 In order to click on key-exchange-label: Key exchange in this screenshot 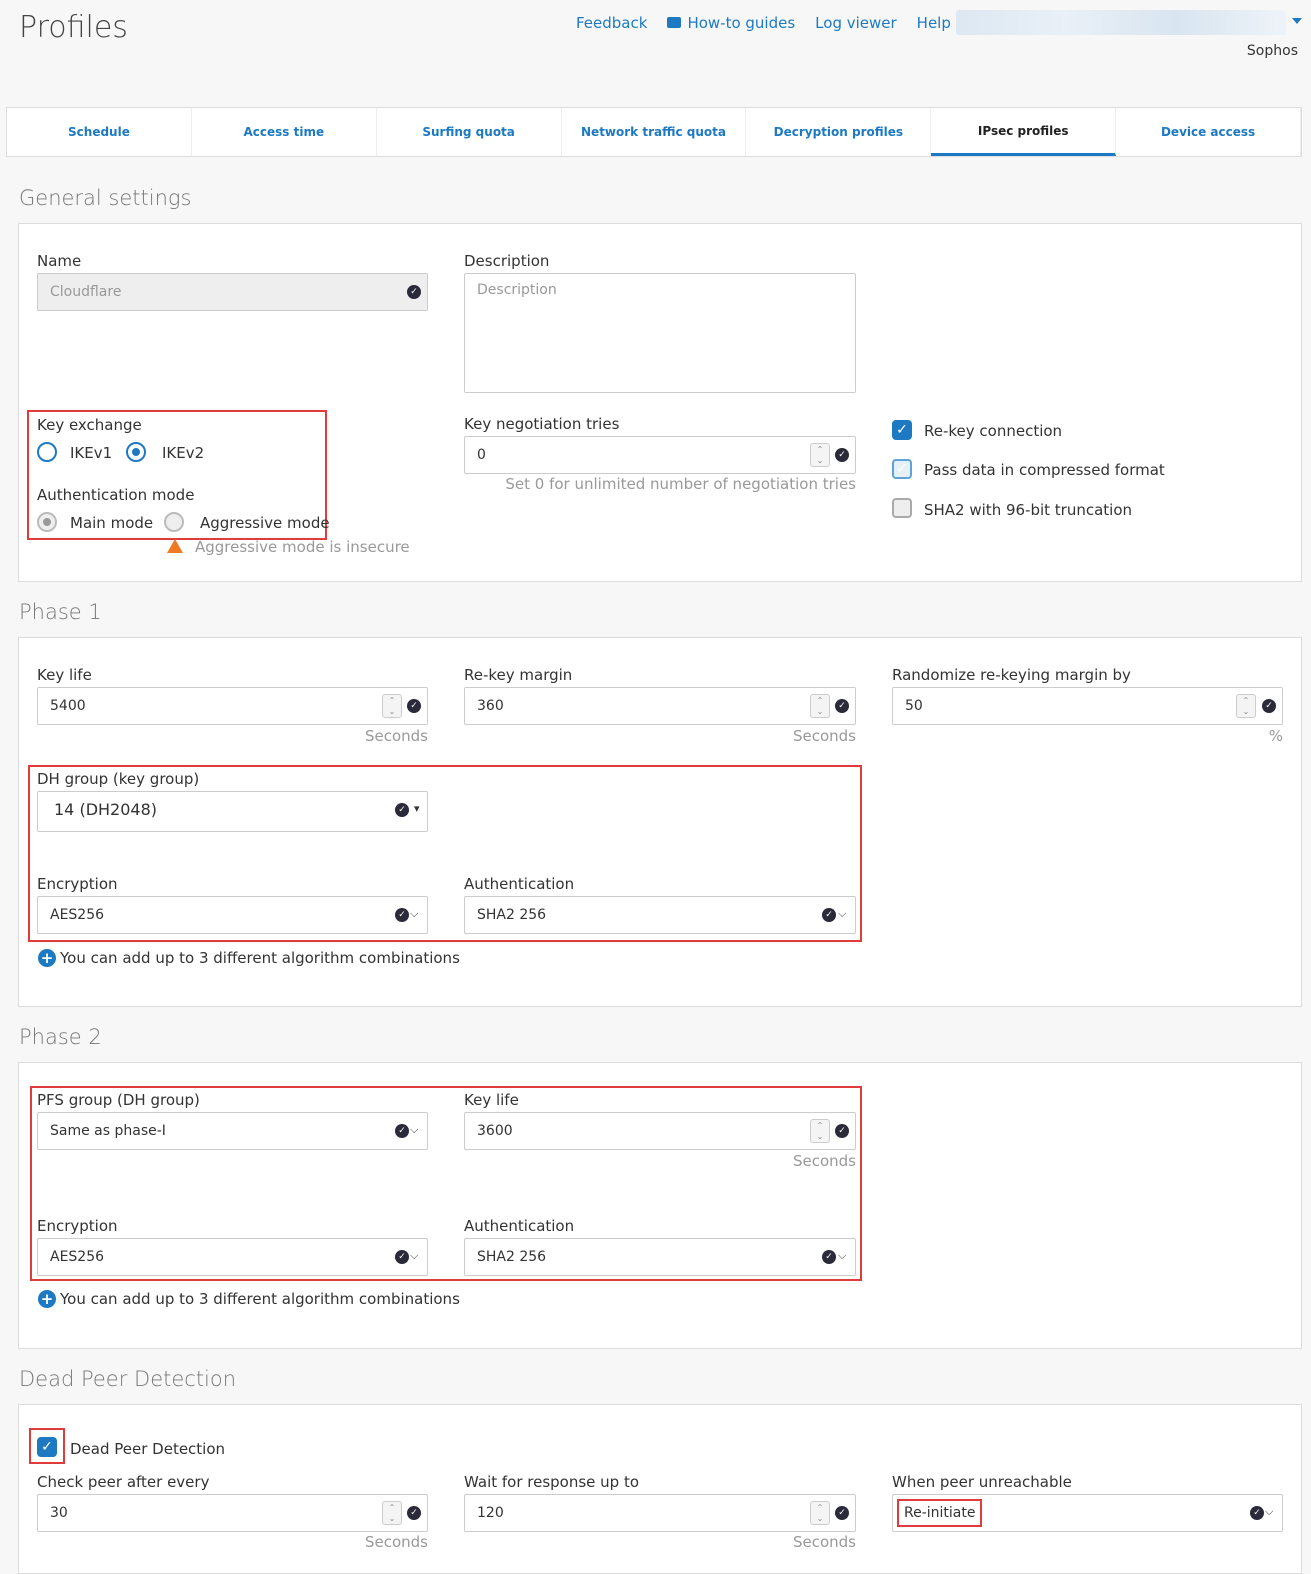, I will do `click(89, 425)`.